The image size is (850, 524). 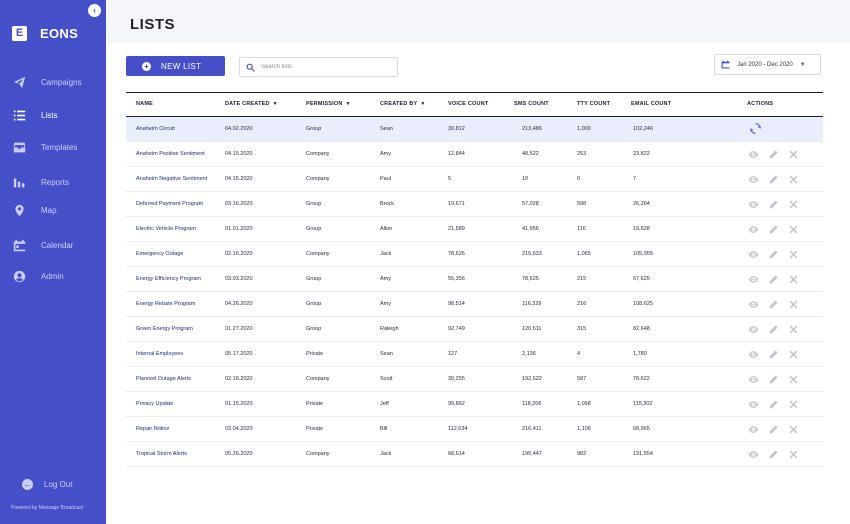 What do you see at coordinates (582, 279) in the screenshot?
I see `cell-tty-count: 215` at bounding box center [582, 279].